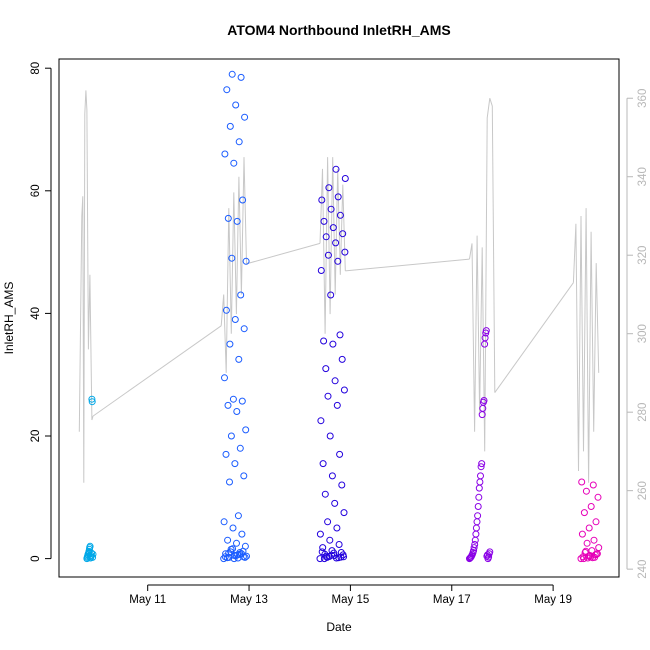 The width and height of the screenshot is (650, 650). I want to click on y-tick-label: 40, so click(36, 313).